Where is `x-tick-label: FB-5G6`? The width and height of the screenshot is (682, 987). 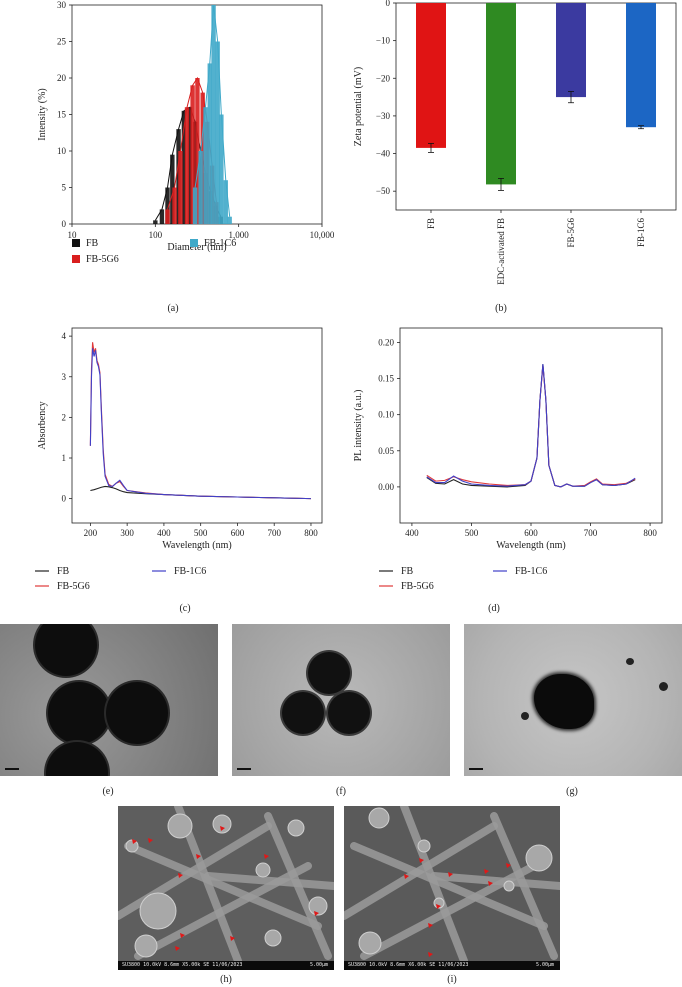
x-tick-label: FB-5G6 is located at coordinates (571, 233).